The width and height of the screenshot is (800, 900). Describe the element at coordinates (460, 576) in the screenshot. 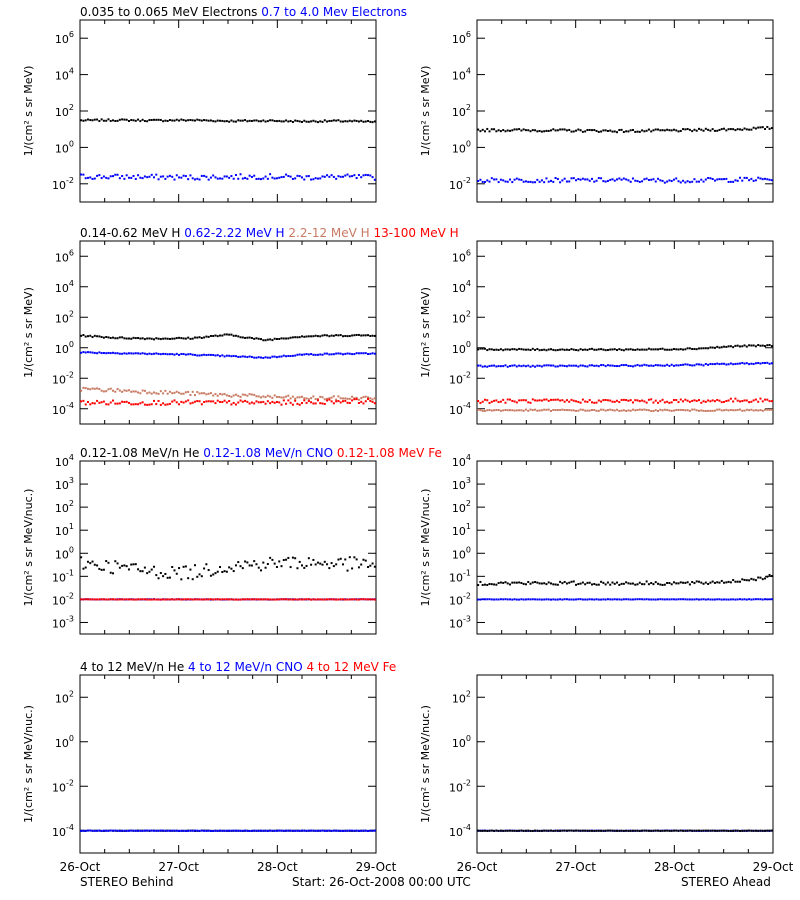

I see `y-tick-label: 10⁻¹` at that location.